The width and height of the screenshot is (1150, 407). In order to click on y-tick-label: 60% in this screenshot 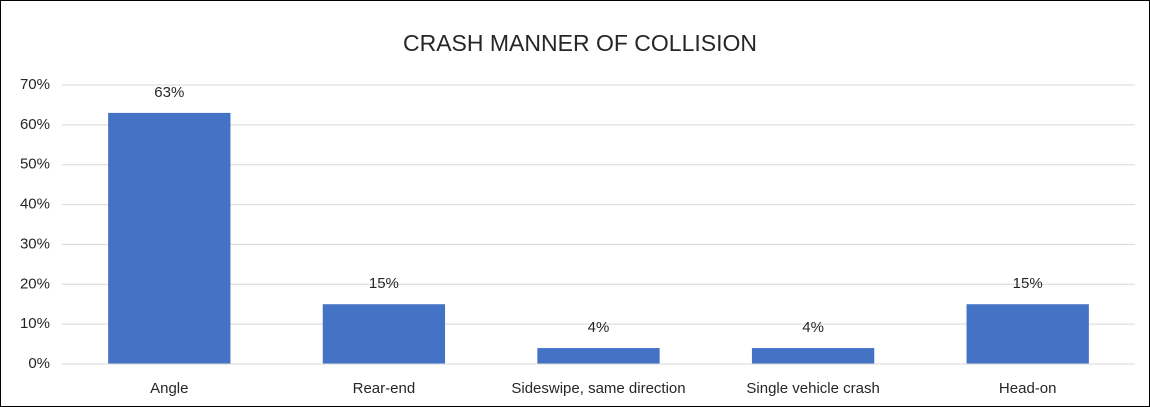, I will do `click(35, 124)`.